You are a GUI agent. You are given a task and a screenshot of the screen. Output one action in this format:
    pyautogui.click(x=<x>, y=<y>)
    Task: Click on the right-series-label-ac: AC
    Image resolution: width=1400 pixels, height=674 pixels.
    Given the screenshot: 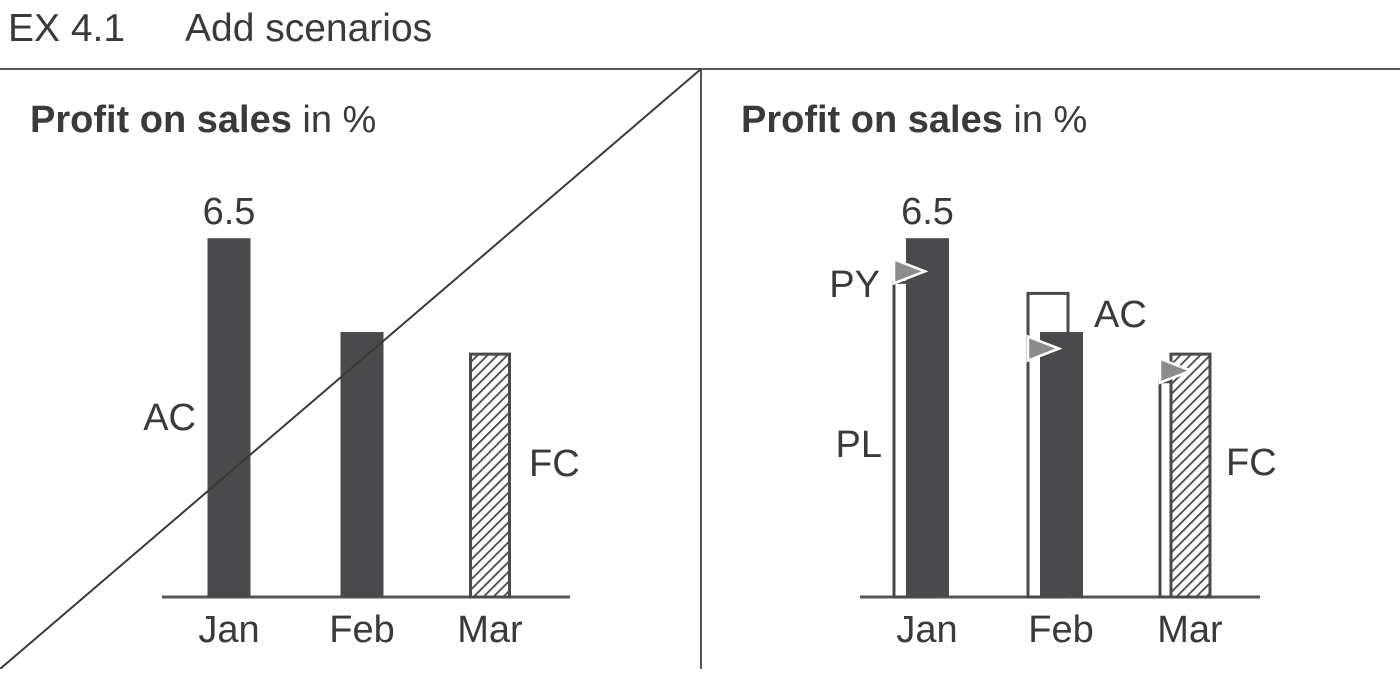 What is the action you would take?
    pyautogui.click(x=1120, y=315)
    